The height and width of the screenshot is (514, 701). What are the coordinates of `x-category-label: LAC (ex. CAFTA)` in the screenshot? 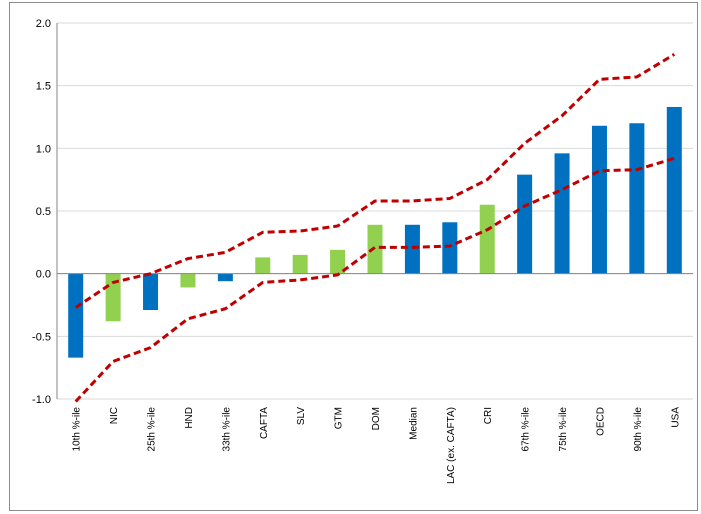 It's located at (451, 445).